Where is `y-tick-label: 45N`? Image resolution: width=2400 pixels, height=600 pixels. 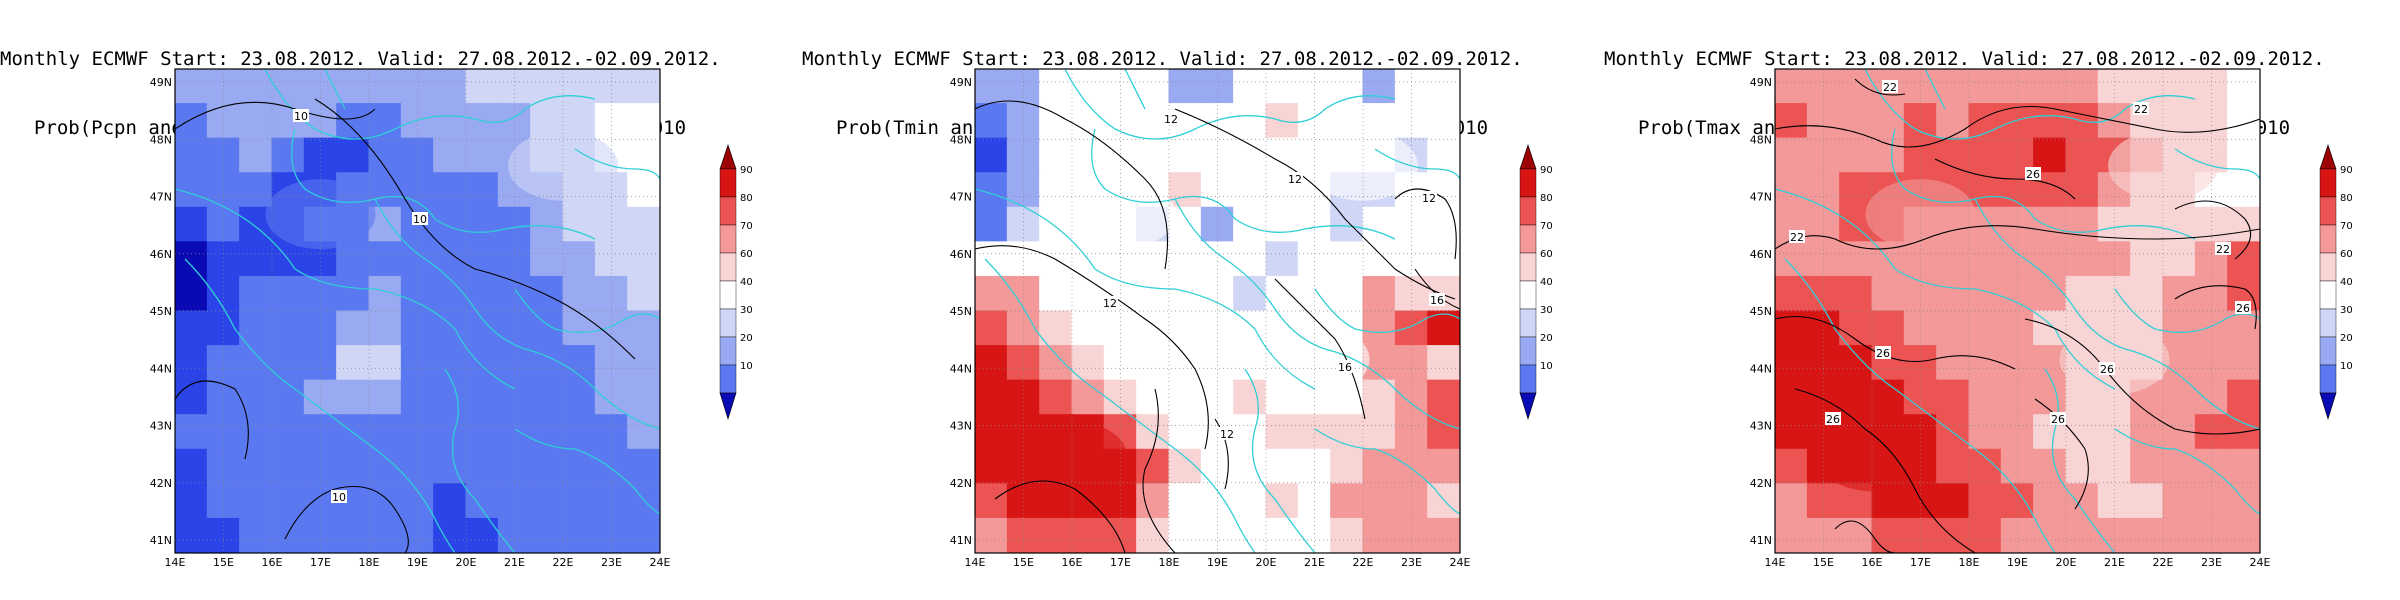
y-tick-label: 45N is located at coordinates (961, 311).